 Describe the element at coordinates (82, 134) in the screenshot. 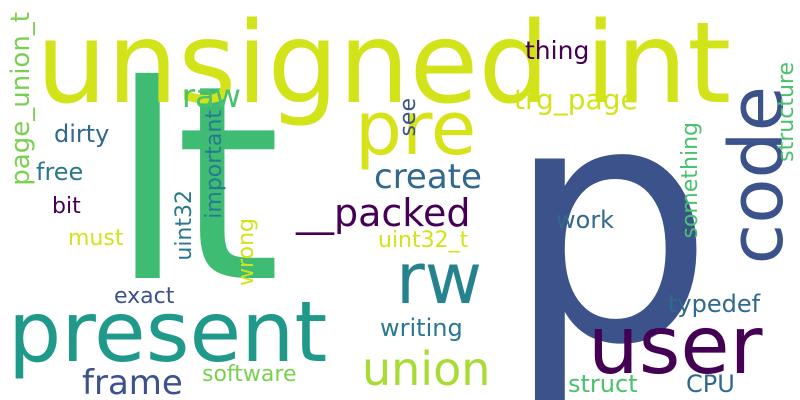

I see `word-dirty: dirty` at that location.